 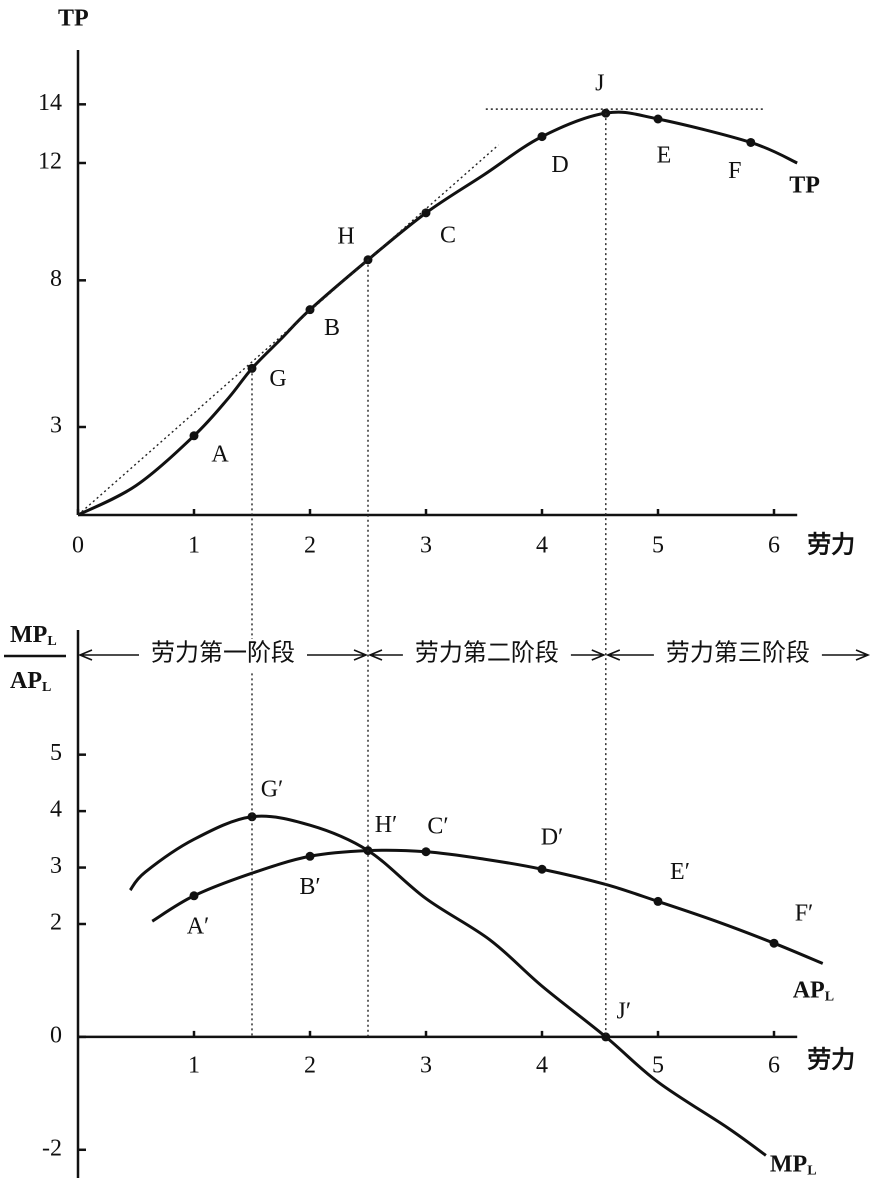 I want to click on series-label: APL, so click(x=813, y=991).